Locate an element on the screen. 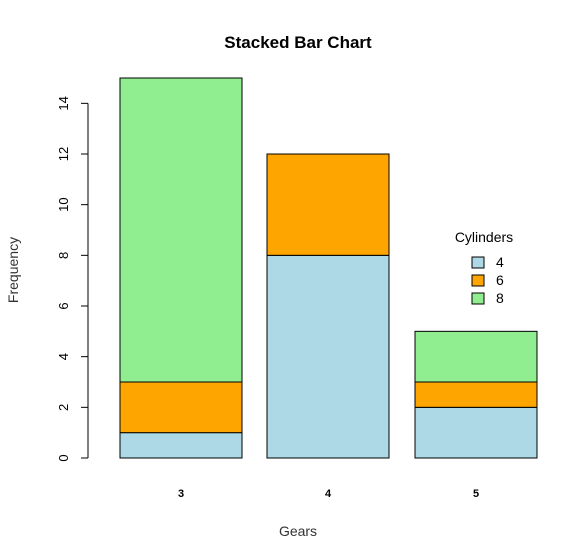 This screenshot has height=560, width=561. y-axis: 0 2 4 6 8 10 12 14 is located at coordinates (72, 279).